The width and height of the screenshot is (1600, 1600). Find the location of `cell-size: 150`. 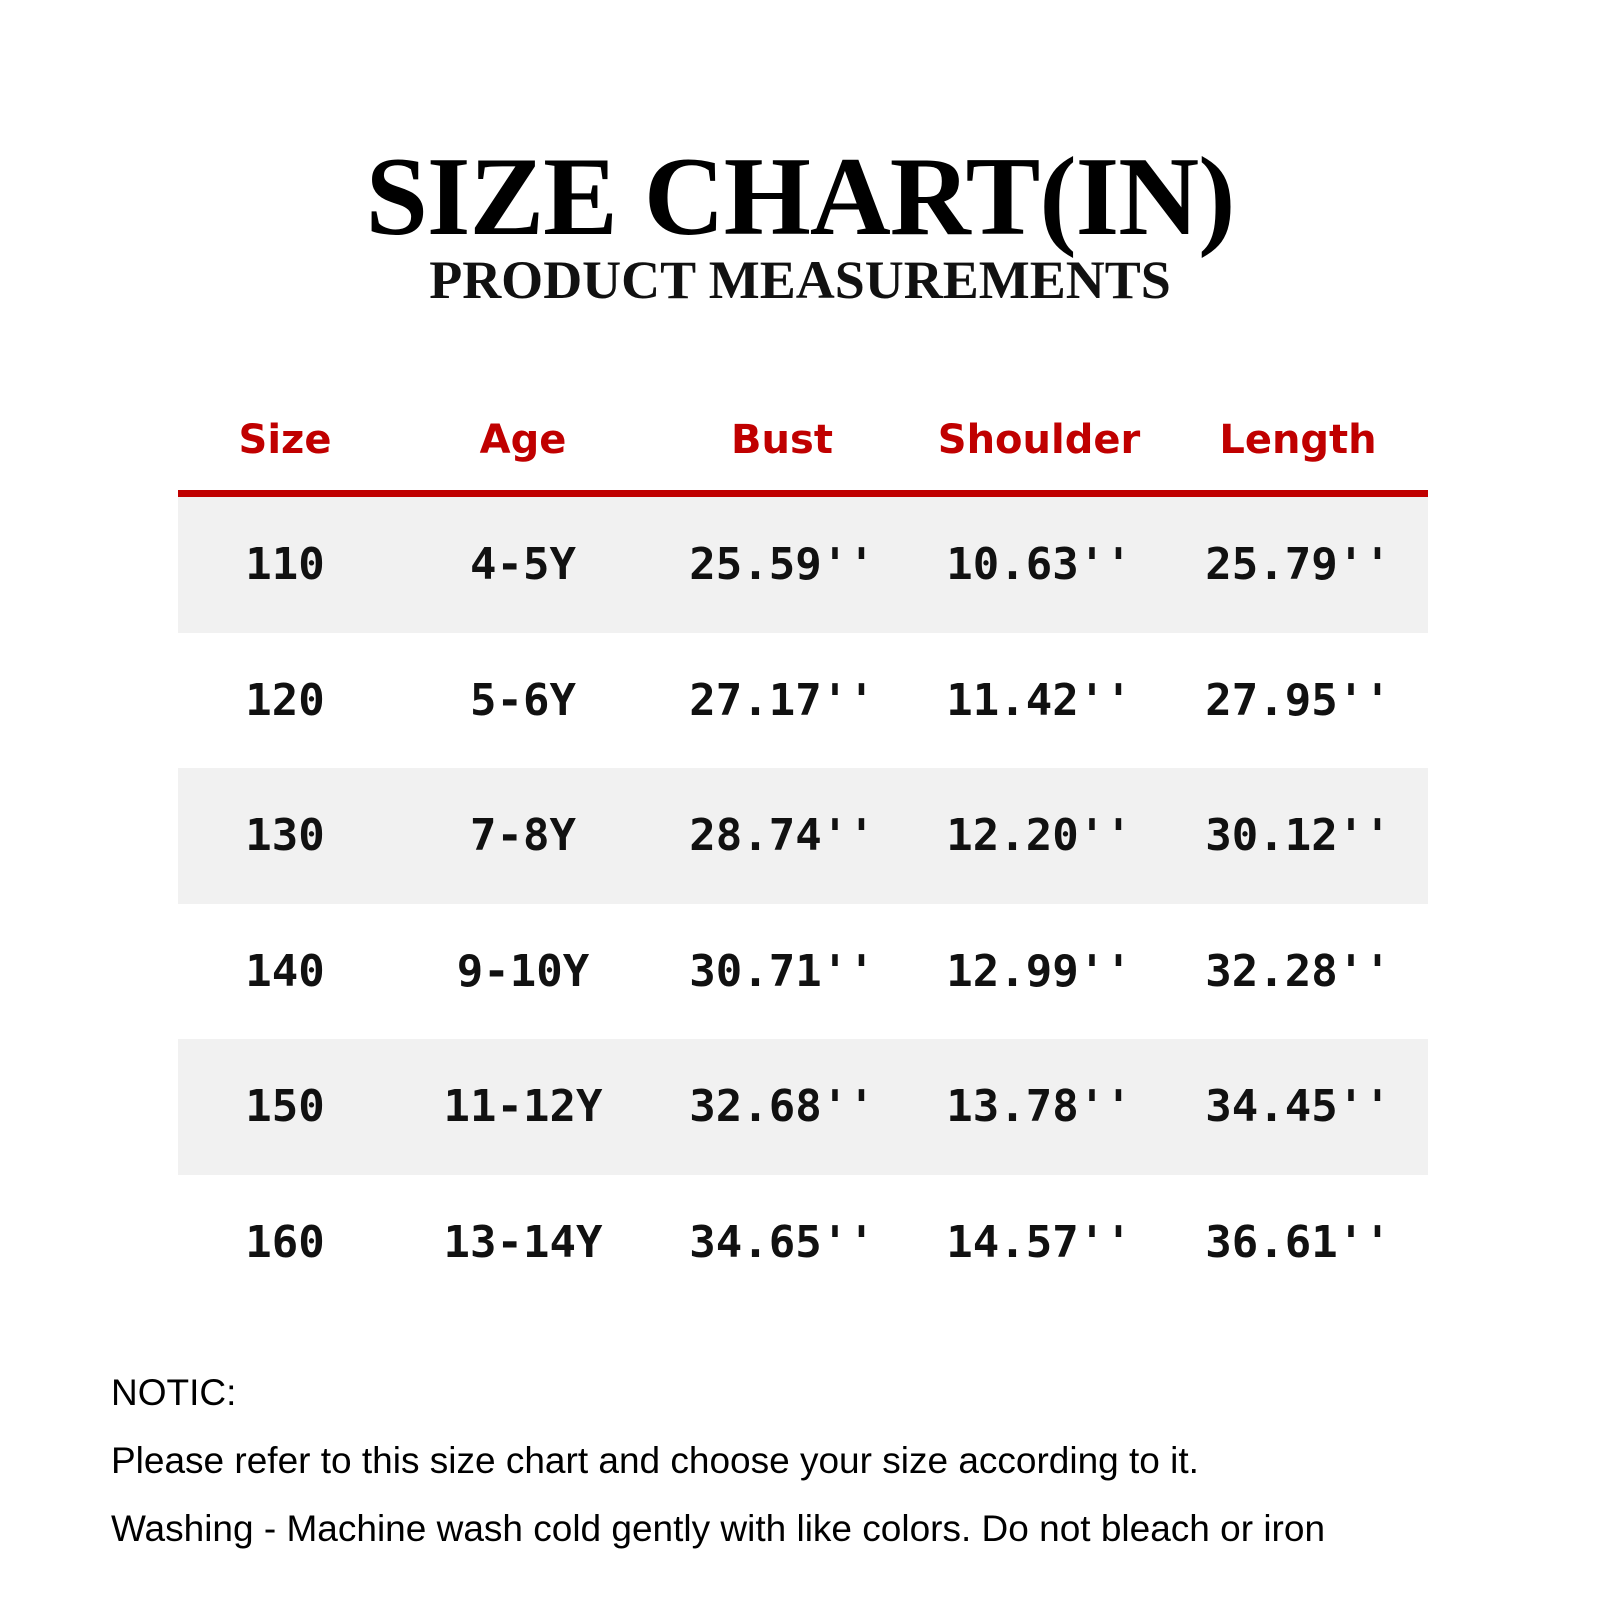

cell-size: 150 is located at coordinates (285, 1107).